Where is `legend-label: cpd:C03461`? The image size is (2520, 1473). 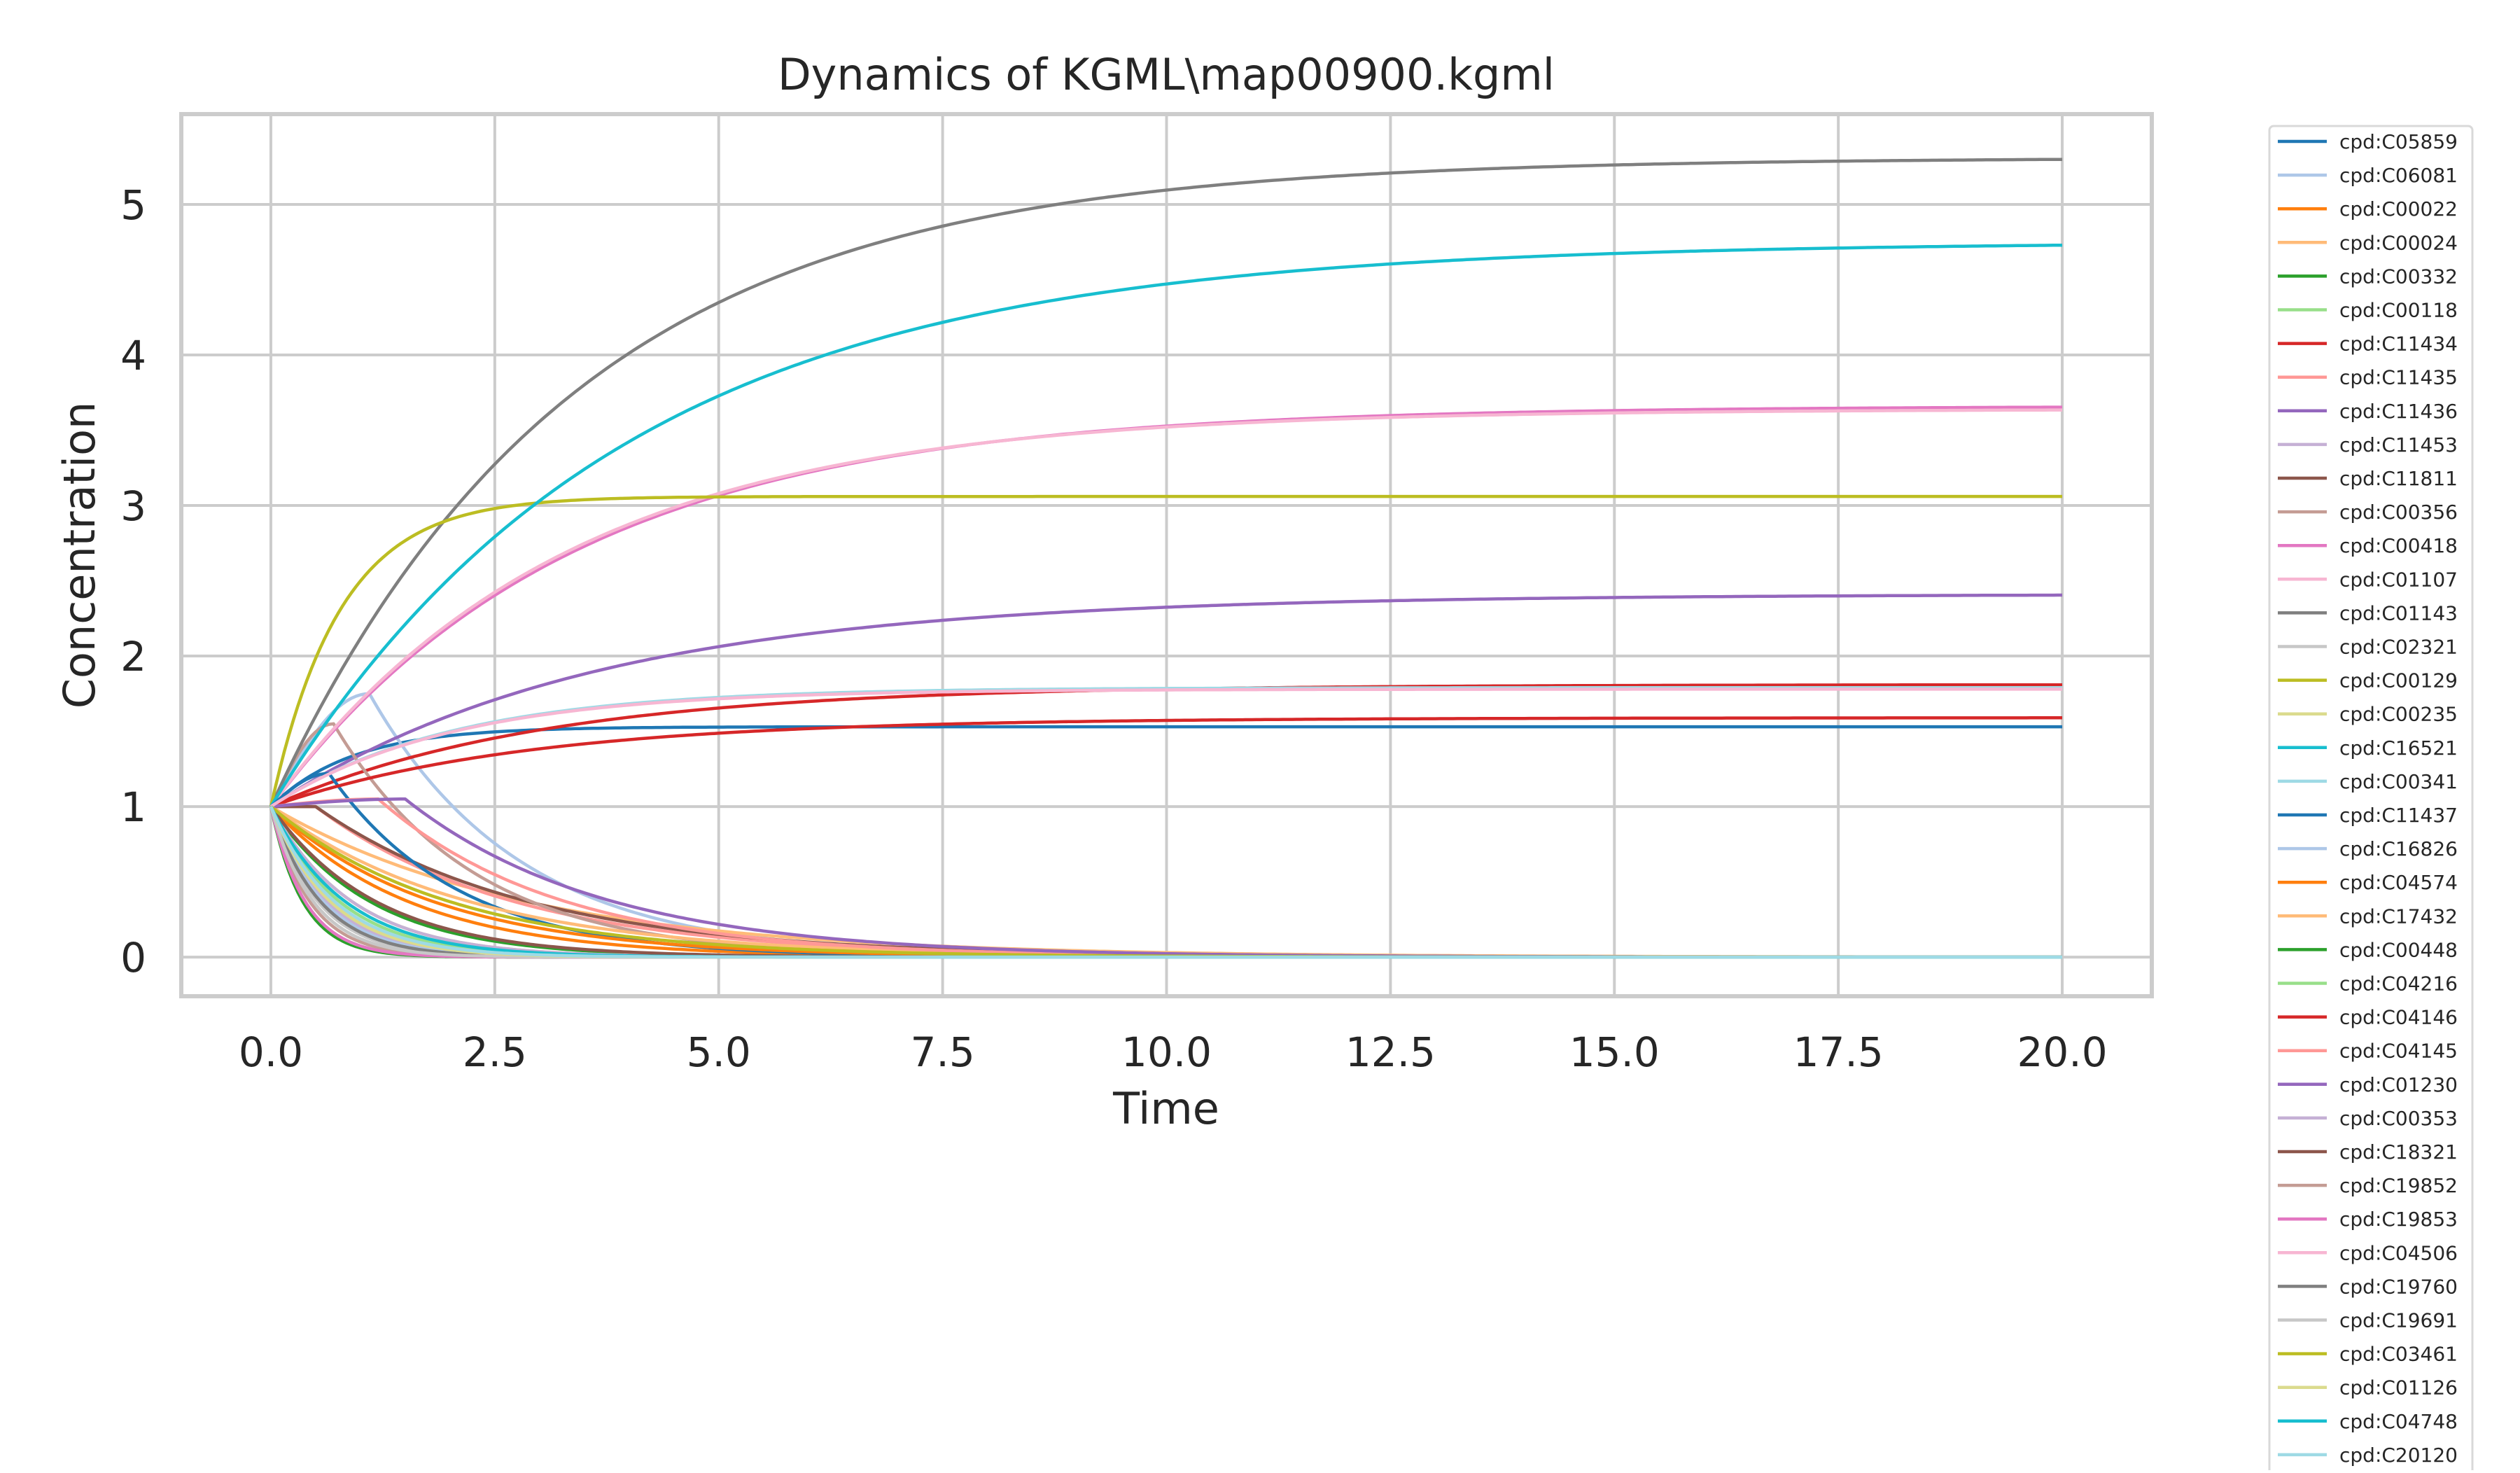
legend-label: cpd:C03461 is located at coordinates (2398, 1354).